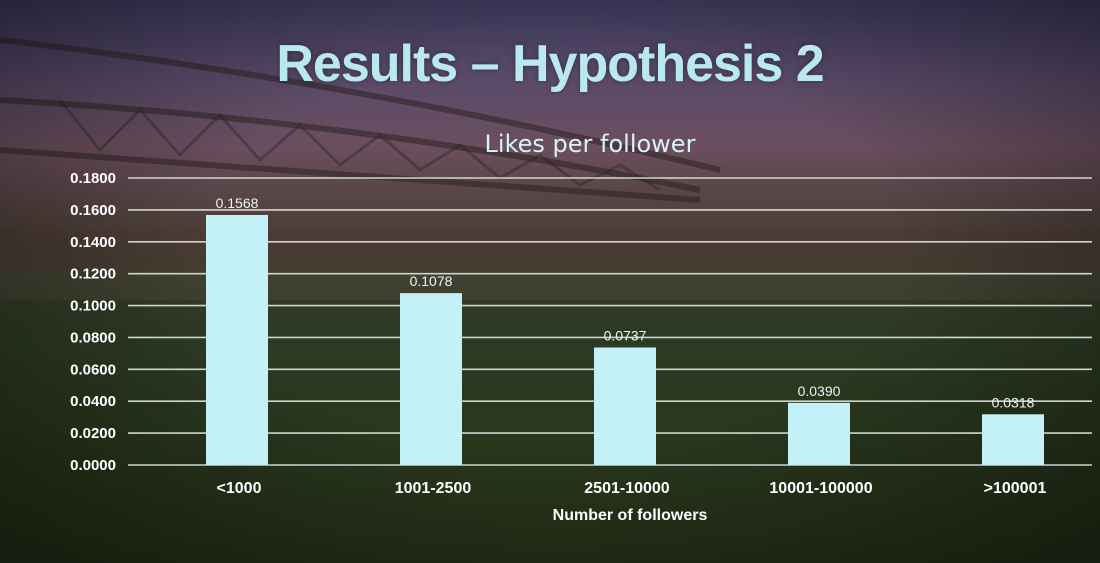  Describe the element at coordinates (93, 210) in the screenshot. I see `y-tick-label: 0.1600` at that location.